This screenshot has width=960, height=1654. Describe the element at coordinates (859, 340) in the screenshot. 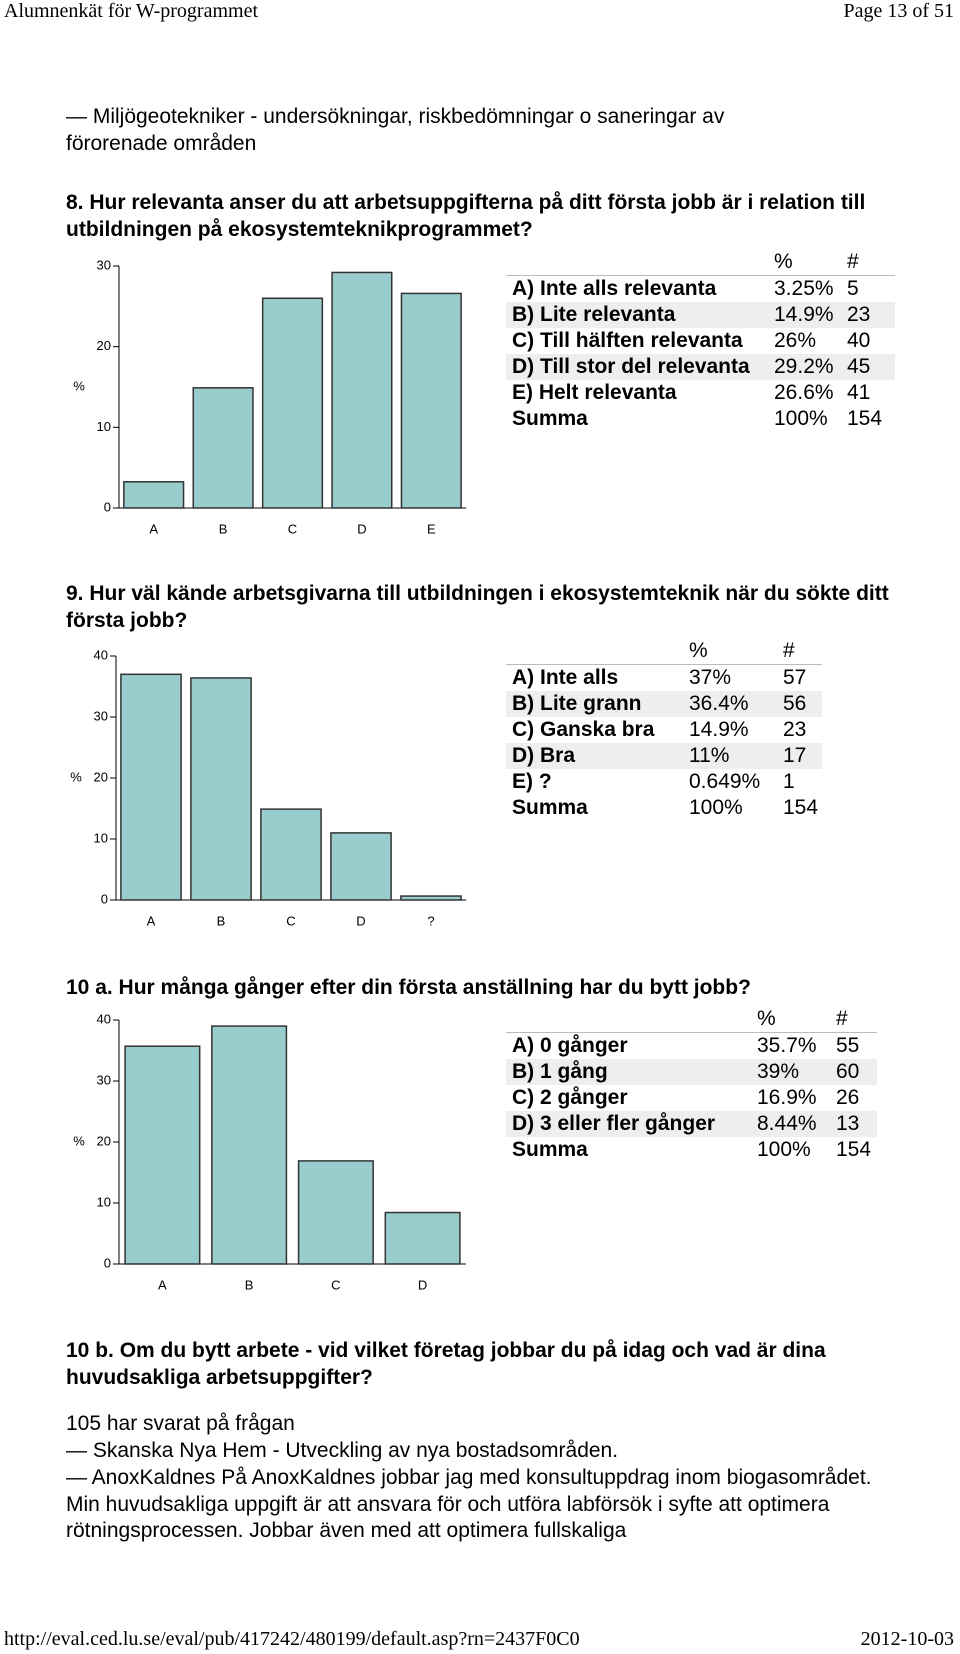

I see `table-cell: 40` at that location.